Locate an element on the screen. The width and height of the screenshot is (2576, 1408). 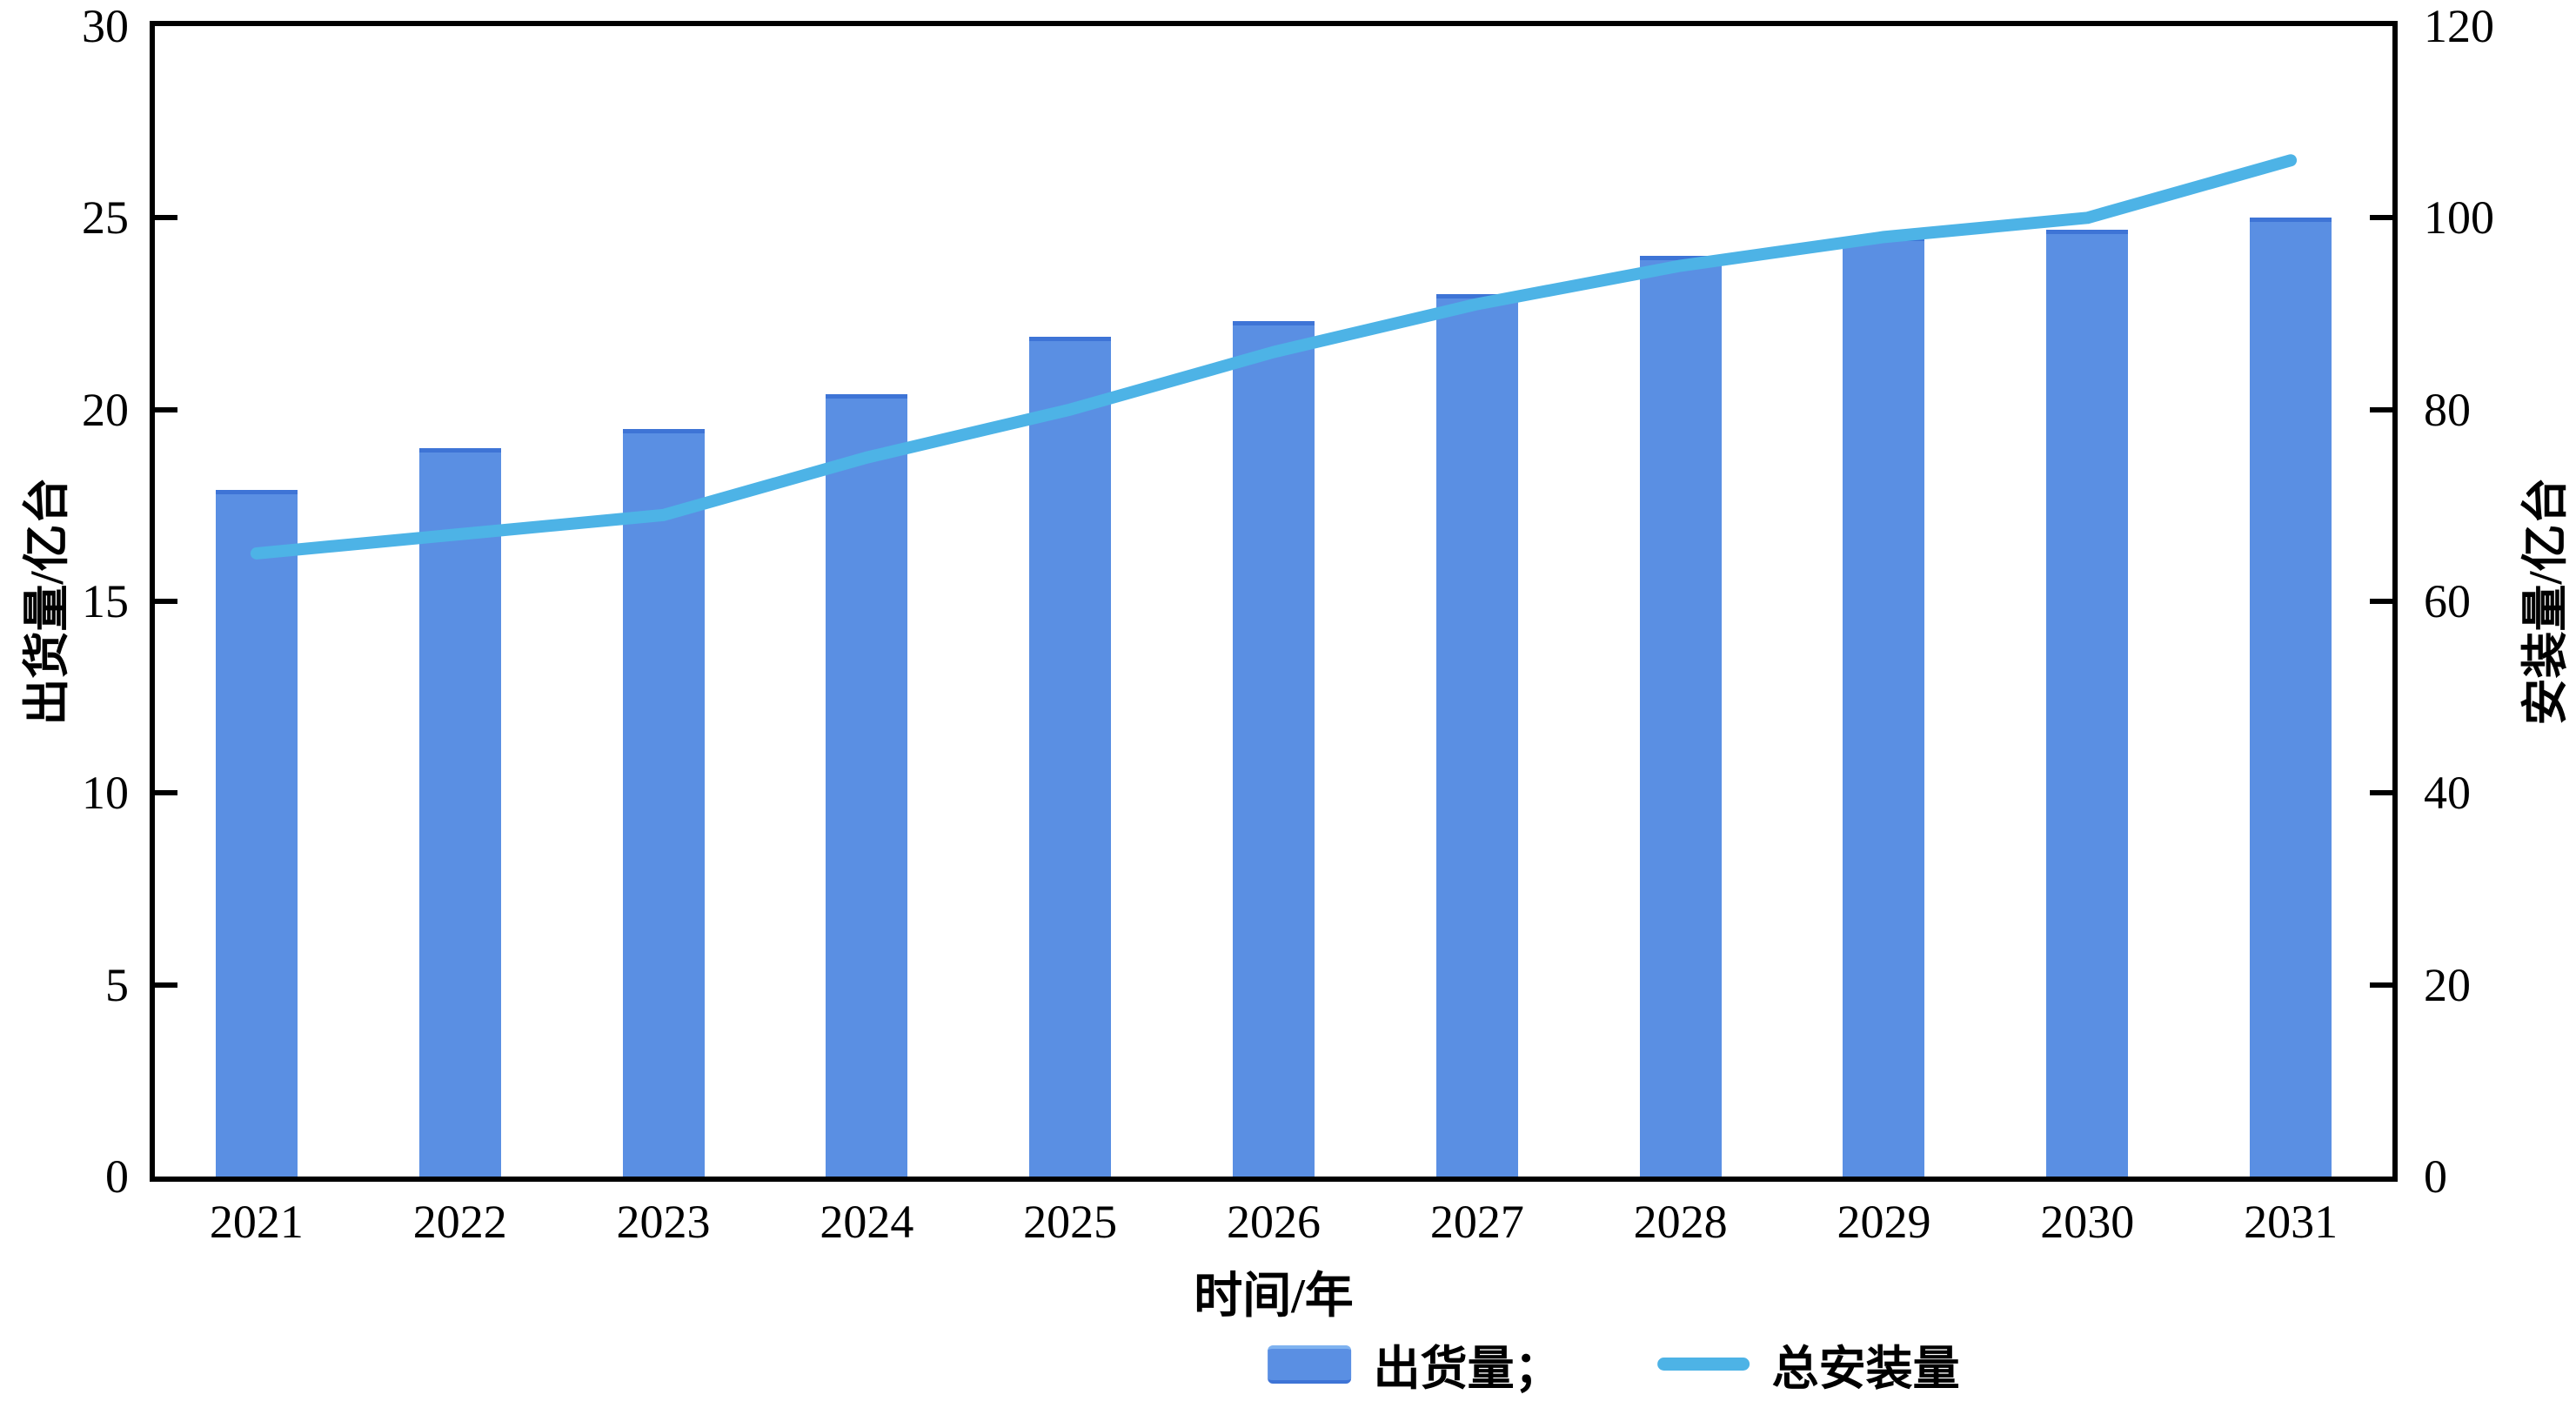
bar-2023 is located at coordinates (663, 802).